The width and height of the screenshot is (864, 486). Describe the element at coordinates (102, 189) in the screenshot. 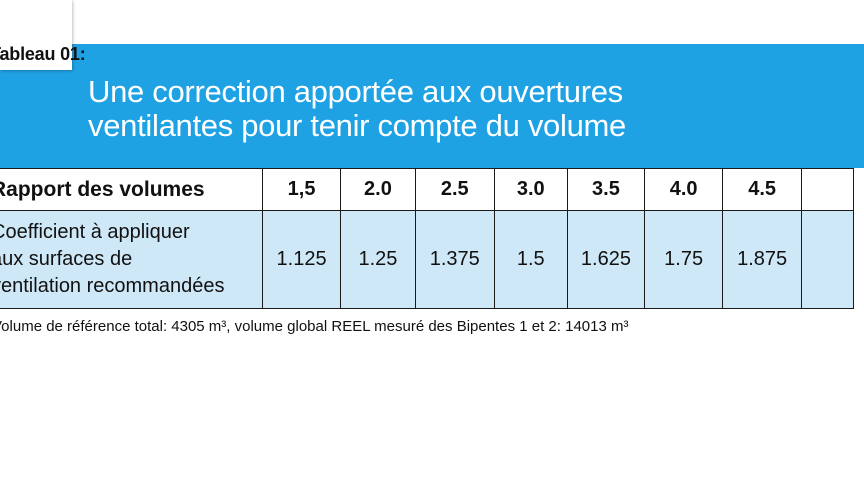

I see `header-label: Rapport des volumes` at that location.